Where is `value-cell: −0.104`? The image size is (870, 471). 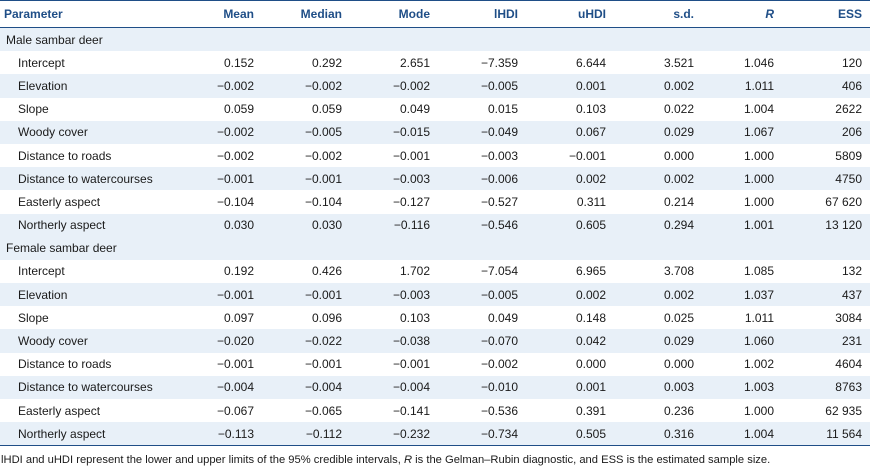 value-cell: −0.104 is located at coordinates (235, 201).